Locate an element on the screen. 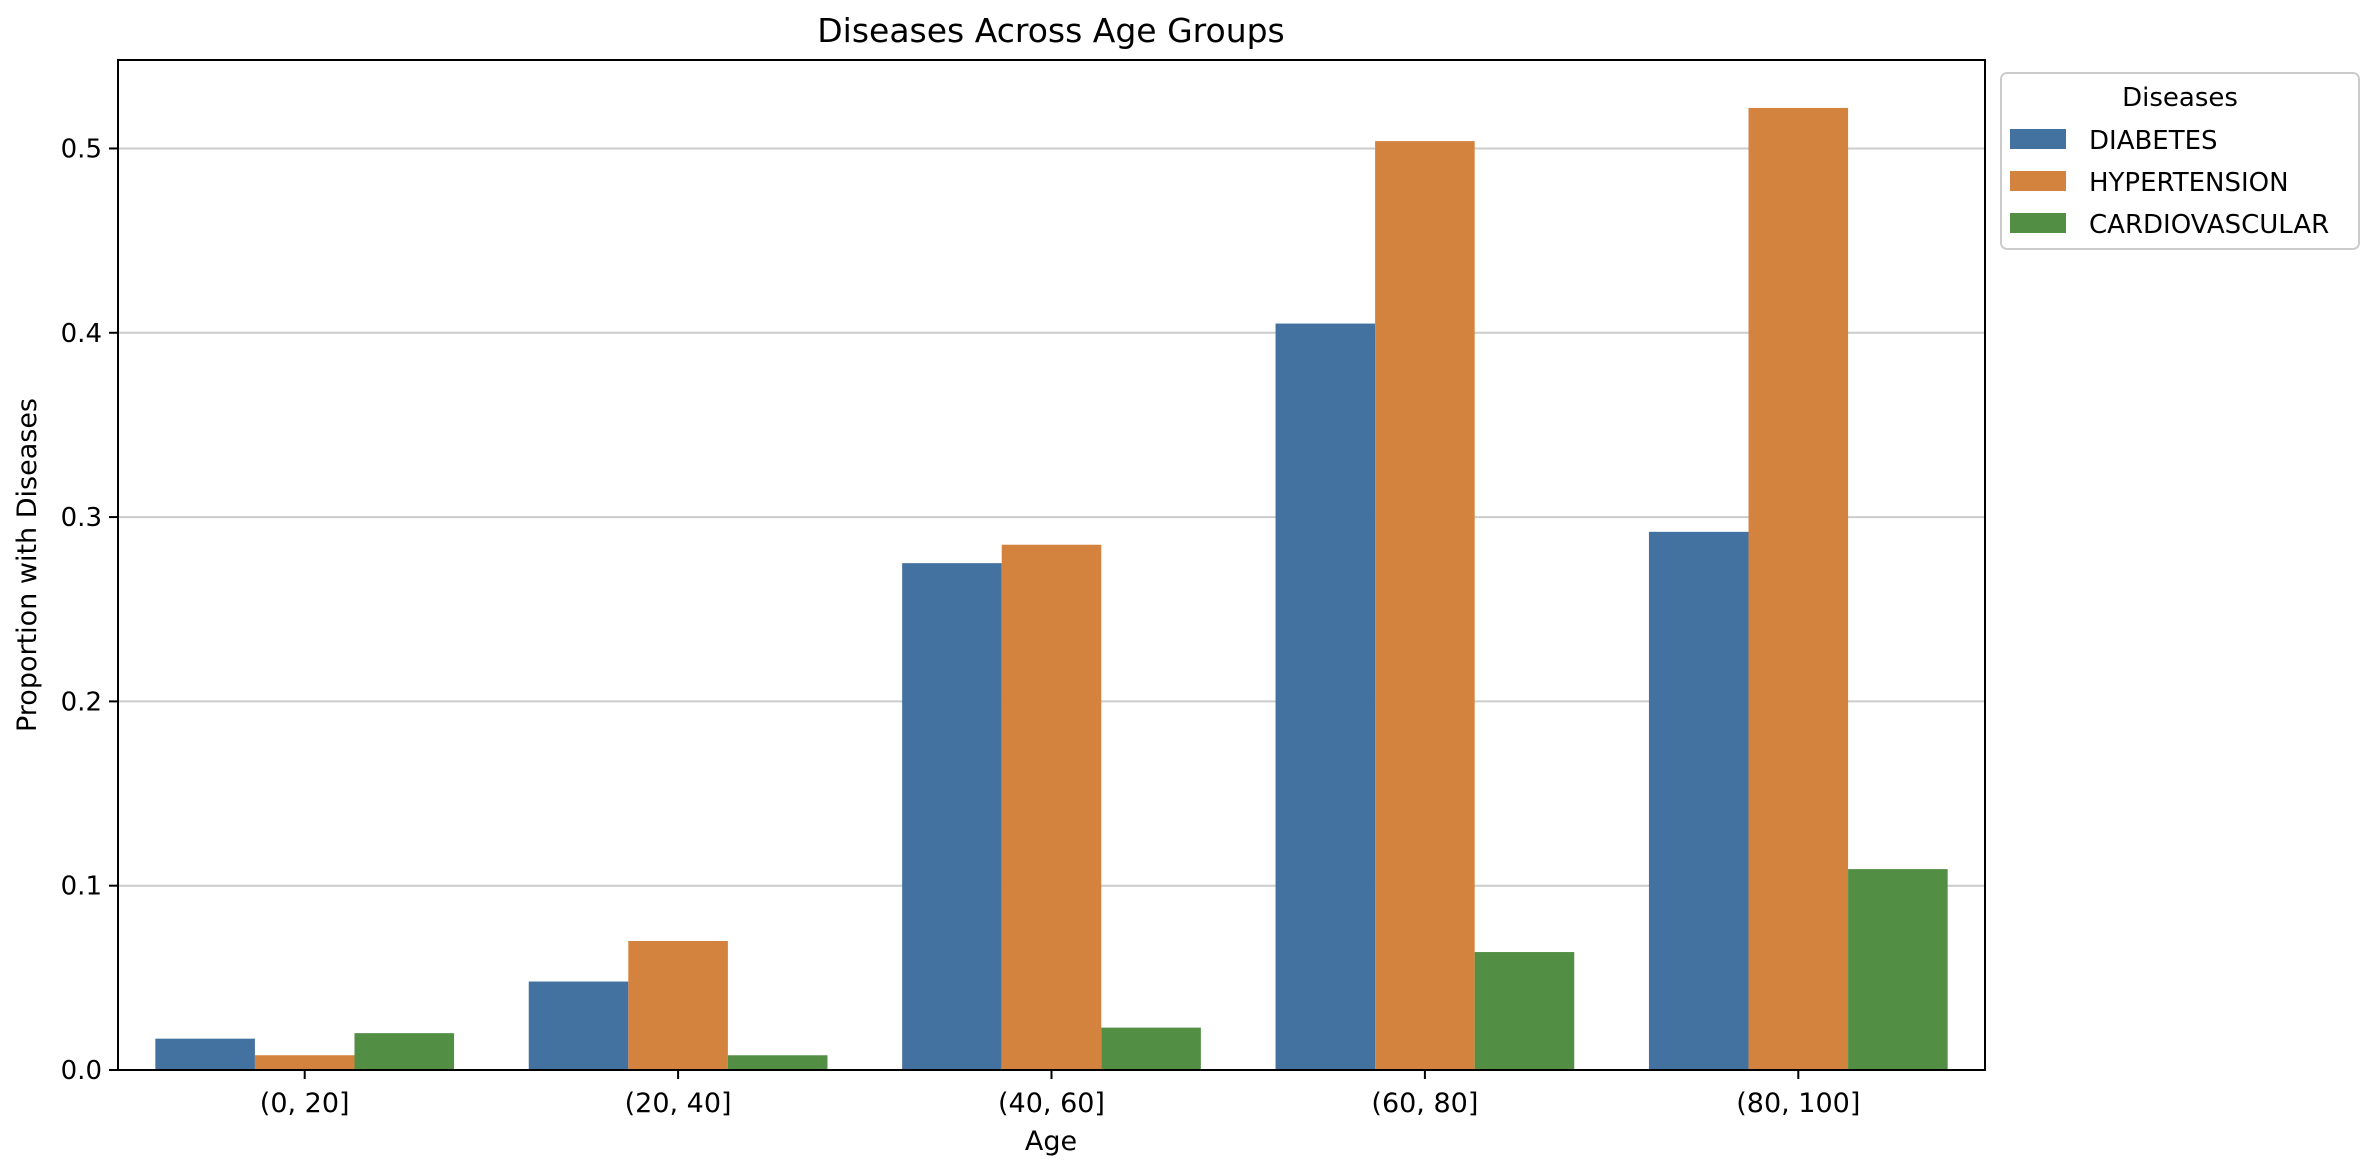  x-tick-label: (60, 80] is located at coordinates (1424, 1103).